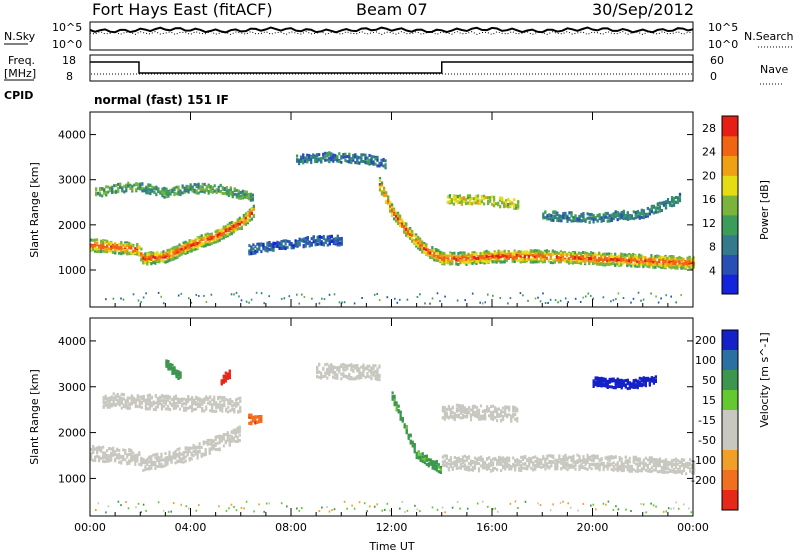  What do you see at coordinates (69, 76) in the screenshot?
I see `freq-tick-bottom: 8` at bounding box center [69, 76].